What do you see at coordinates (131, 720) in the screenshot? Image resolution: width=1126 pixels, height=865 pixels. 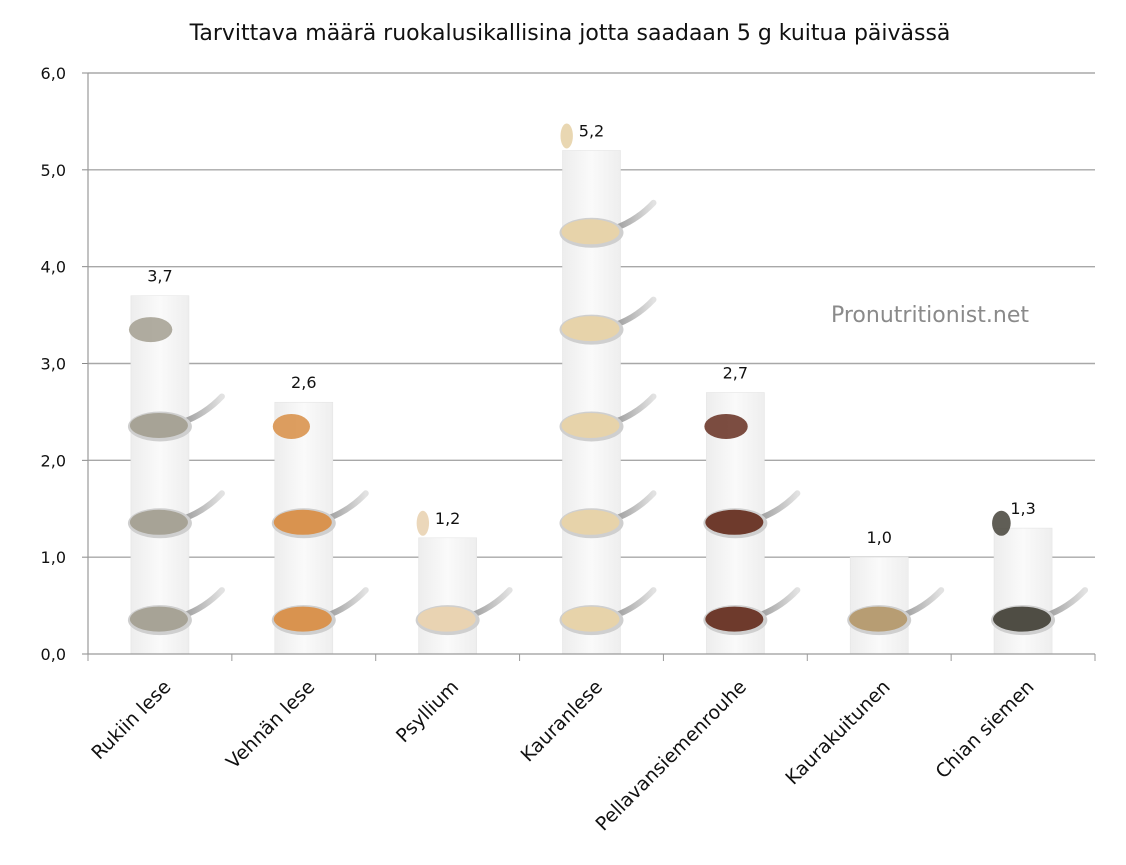 I see `category-label: Rukiin lese` at bounding box center [131, 720].